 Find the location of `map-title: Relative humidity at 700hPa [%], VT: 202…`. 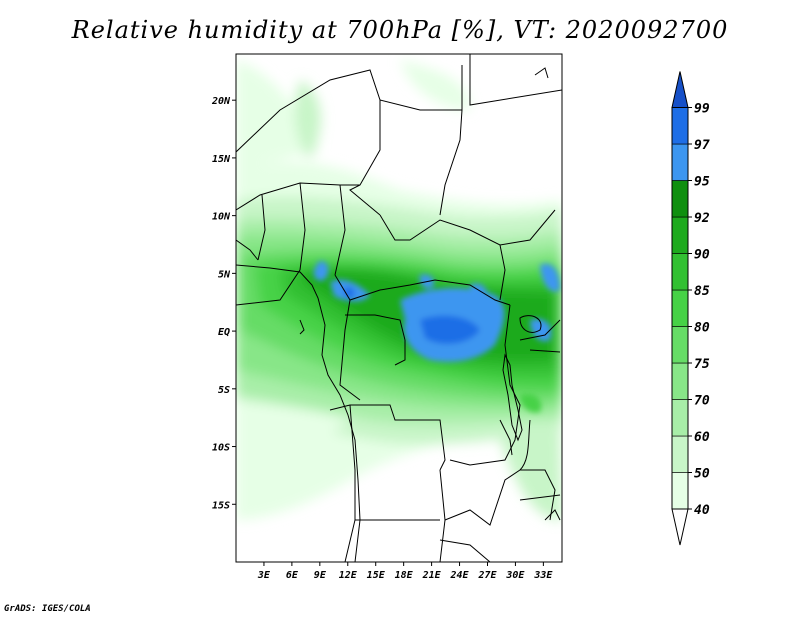

map-title: Relative humidity at 700hPa [%], VT: 202… is located at coordinates (400, 30).